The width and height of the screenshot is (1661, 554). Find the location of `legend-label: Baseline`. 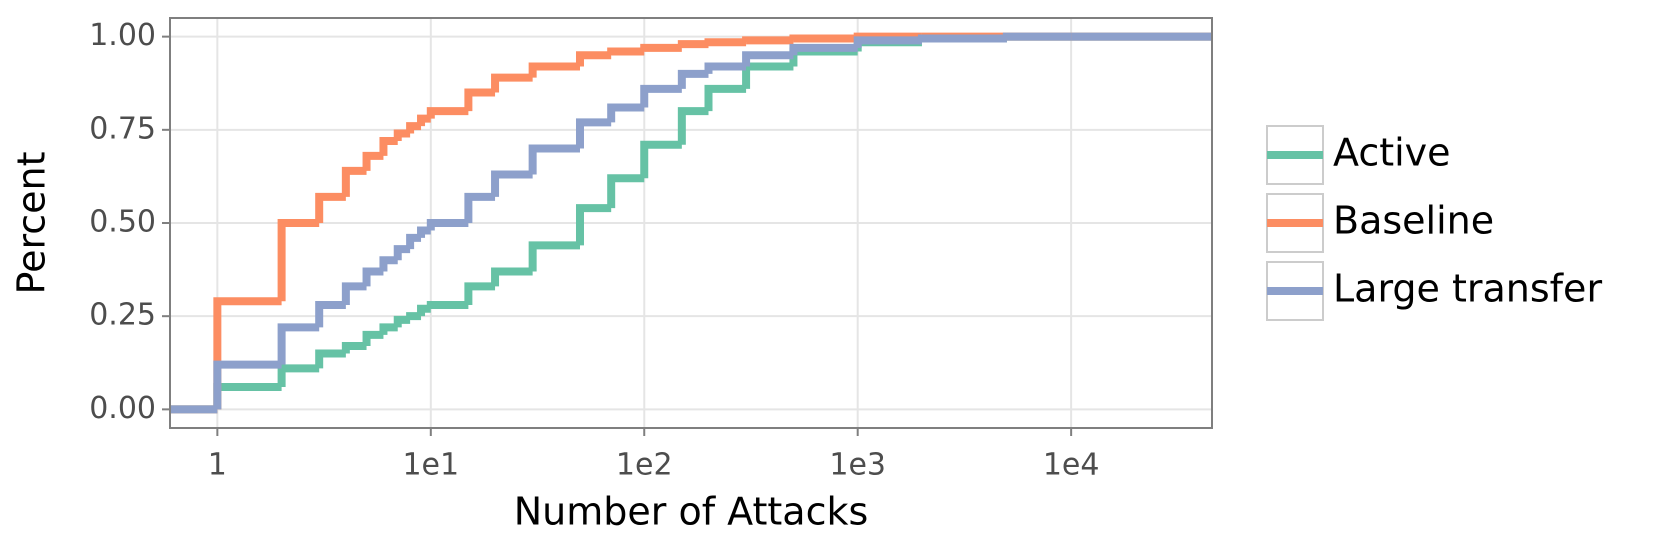

legend-label: Baseline is located at coordinates (1413, 221).